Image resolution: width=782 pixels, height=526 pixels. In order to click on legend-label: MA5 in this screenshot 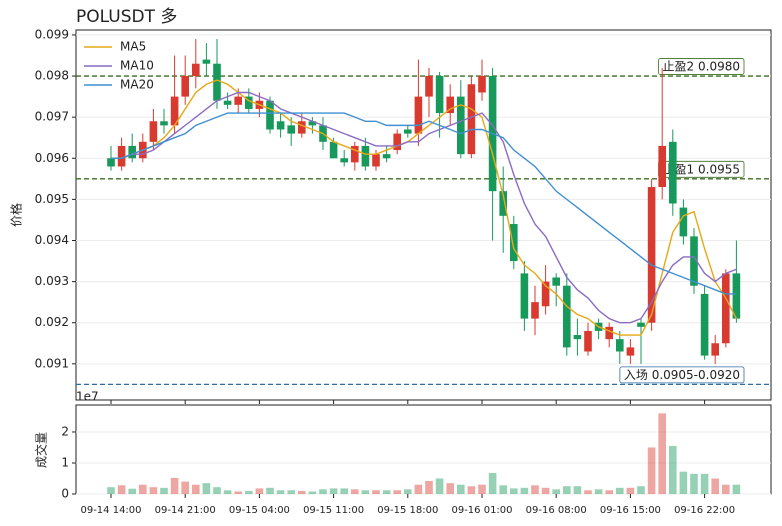, I will do `click(133, 47)`.